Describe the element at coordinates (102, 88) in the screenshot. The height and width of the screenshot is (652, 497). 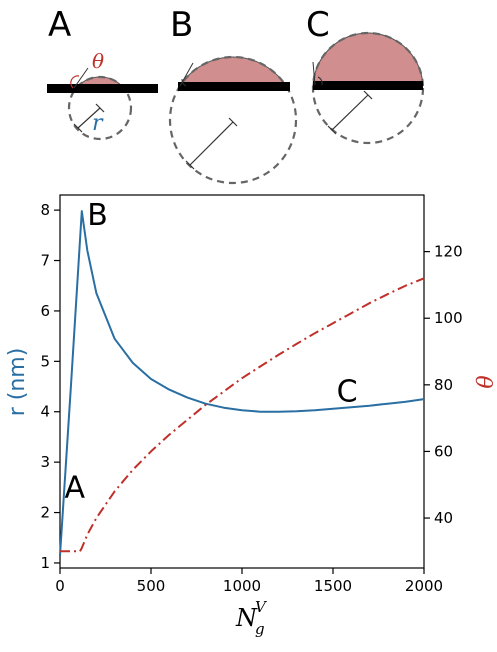
I see `surface-bar-a` at that location.